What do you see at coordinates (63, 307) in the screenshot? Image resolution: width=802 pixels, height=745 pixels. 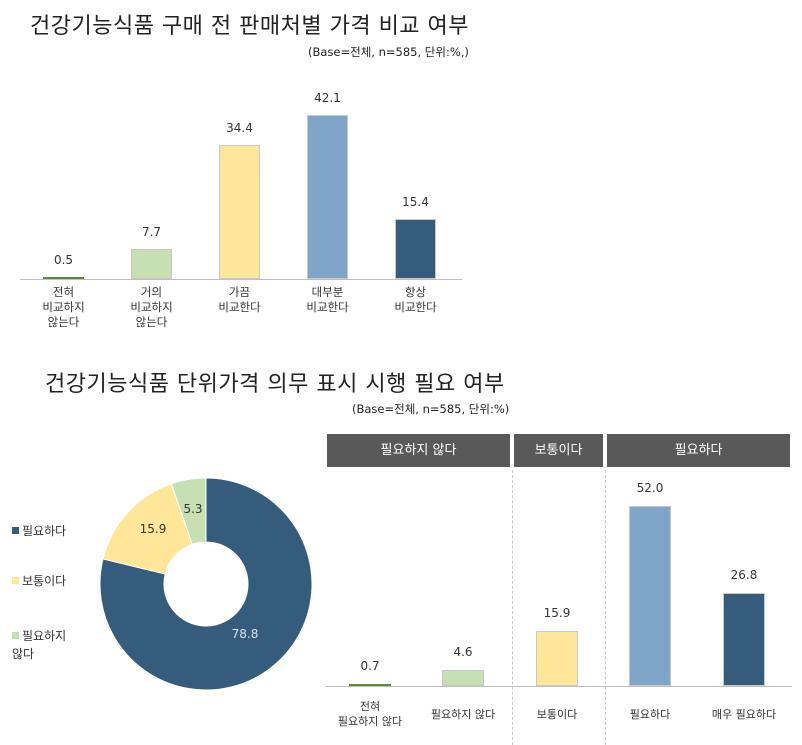 I see `chart1-category-label: 전혀 비교하지 않는다` at bounding box center [63, 307].